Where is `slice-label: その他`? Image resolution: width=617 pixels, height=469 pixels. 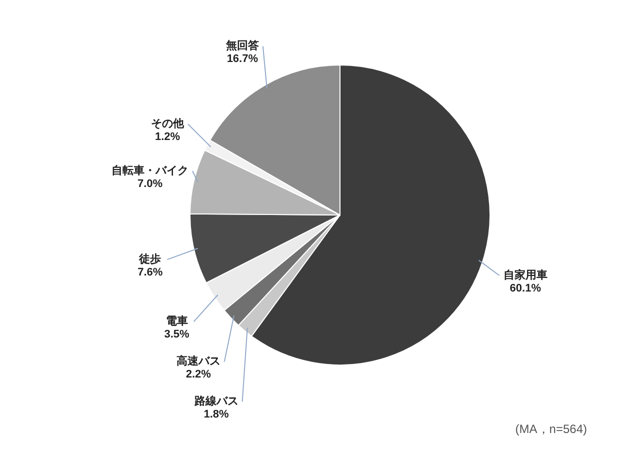
slice-label: その他 is located at coordinates (167, 123).